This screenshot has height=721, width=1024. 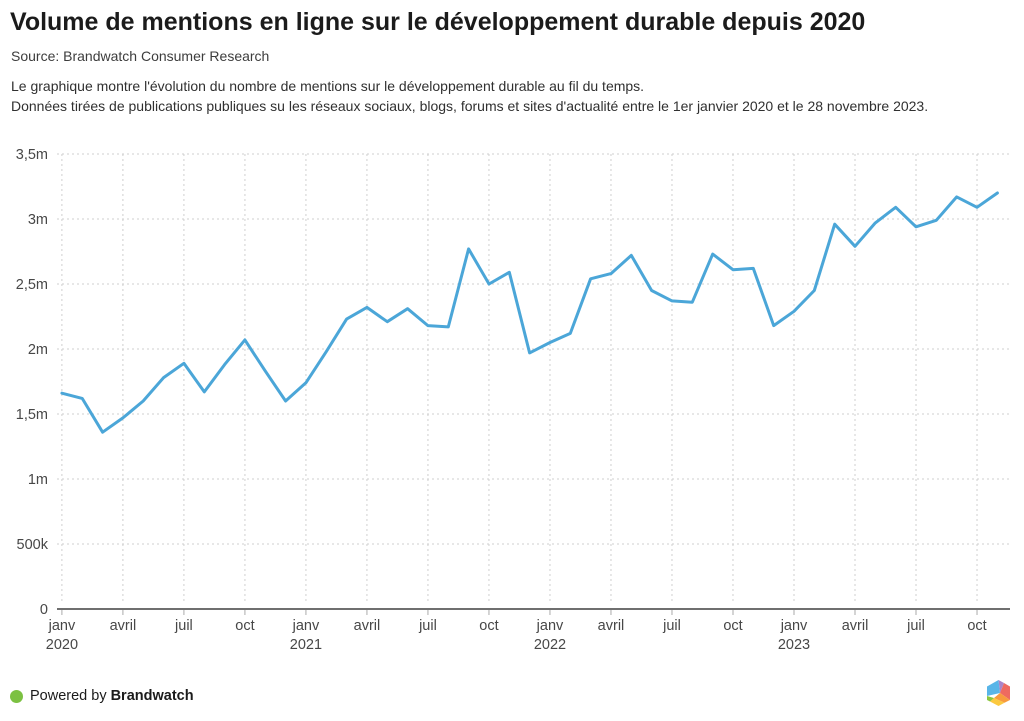 What do you see at coordinates (794, 645) in the screenshot?
I see `x-axis-year-label: 2023` at bounding box center [794, 645].